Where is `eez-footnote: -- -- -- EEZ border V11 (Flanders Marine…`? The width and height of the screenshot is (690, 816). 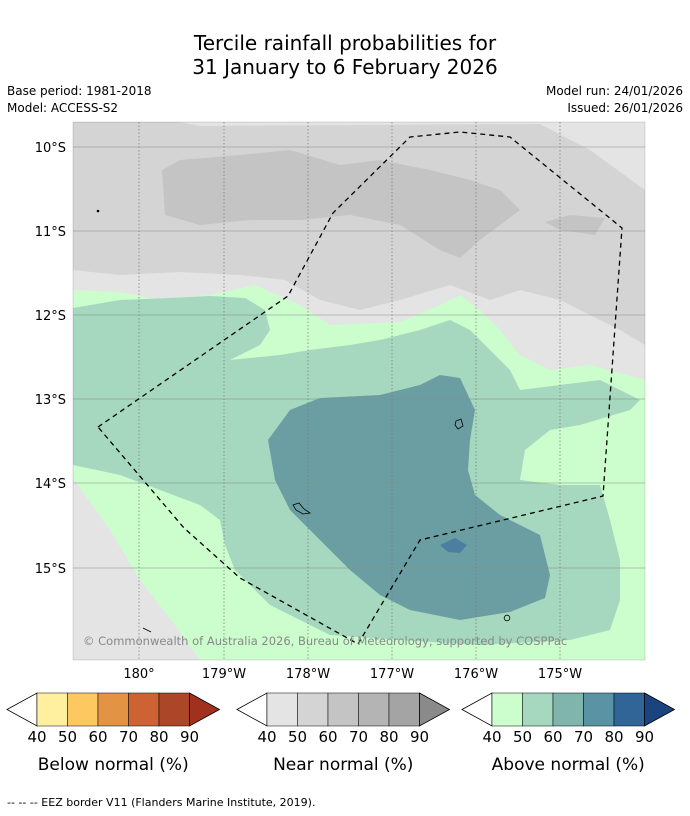 eez-footnote: -- -- -- EEZ border V11 (Flanders Marine… is located at coordinates (161, 802).